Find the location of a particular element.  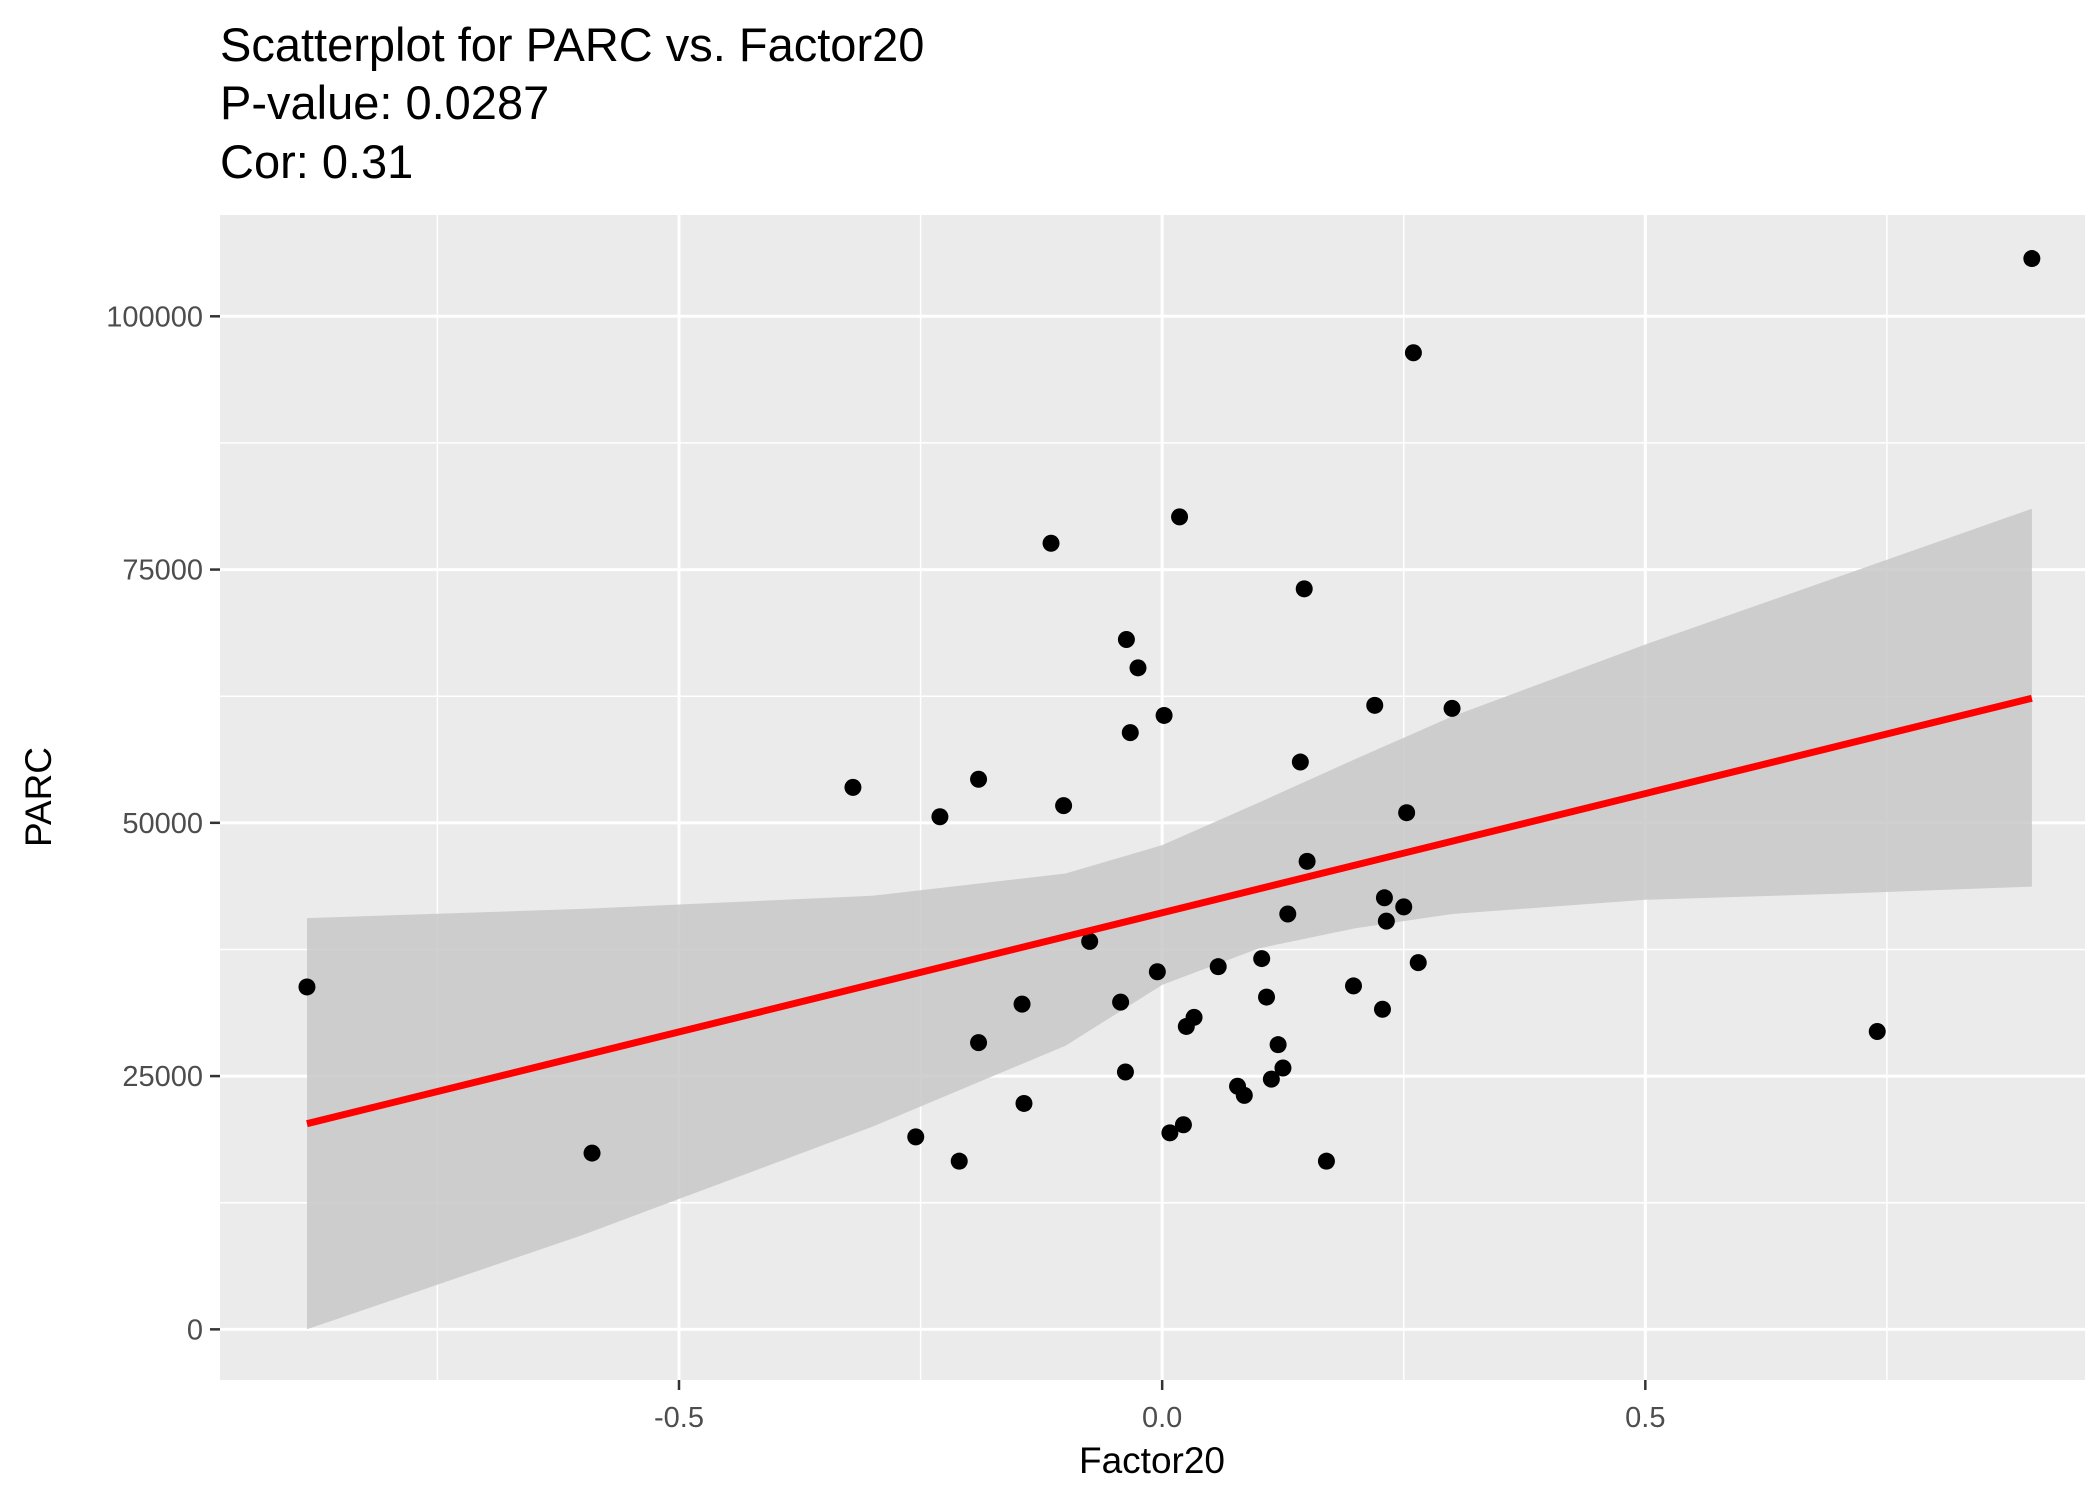

chart-title-line-2: P-value: 0.0287 is located at coordinates (384, 102).